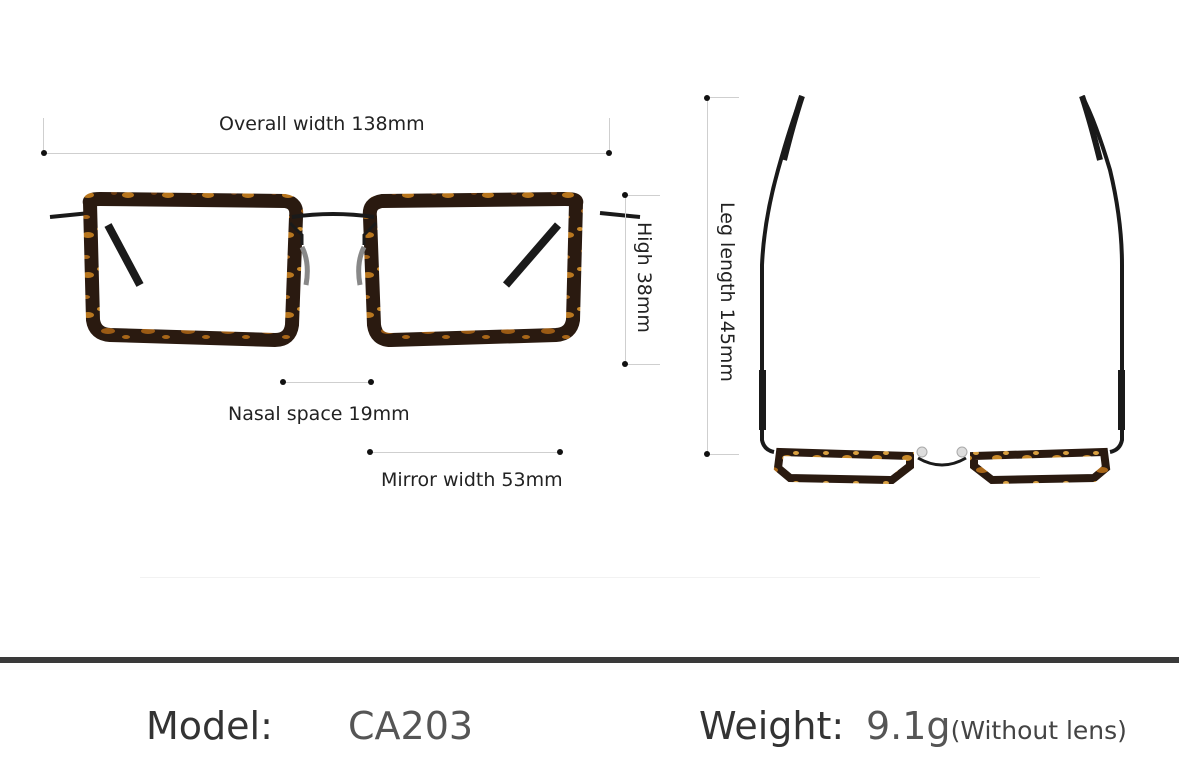 This screenshot has width=1179, height=779. I want to click on leg-length-dot-bottom, so click(707, 454).